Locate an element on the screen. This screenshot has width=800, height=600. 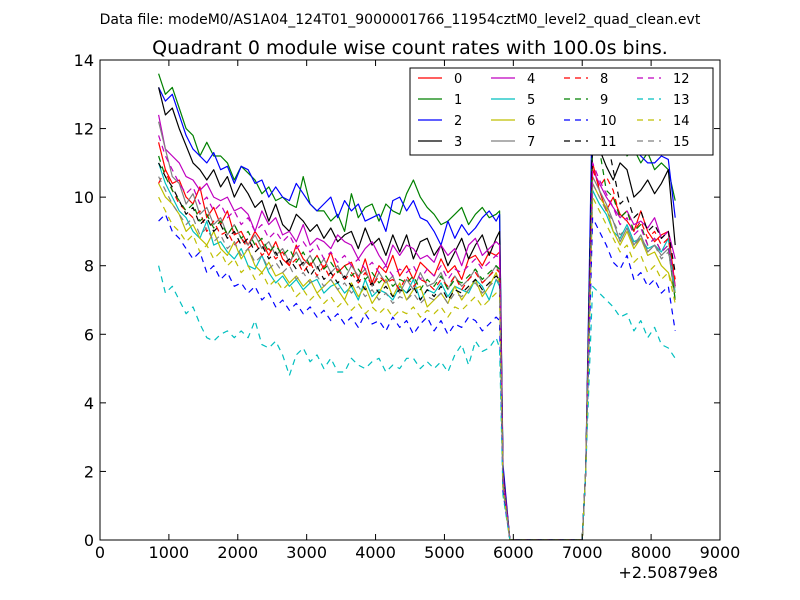
x-tick-label: 1000 is located at coordinates (169, 552).